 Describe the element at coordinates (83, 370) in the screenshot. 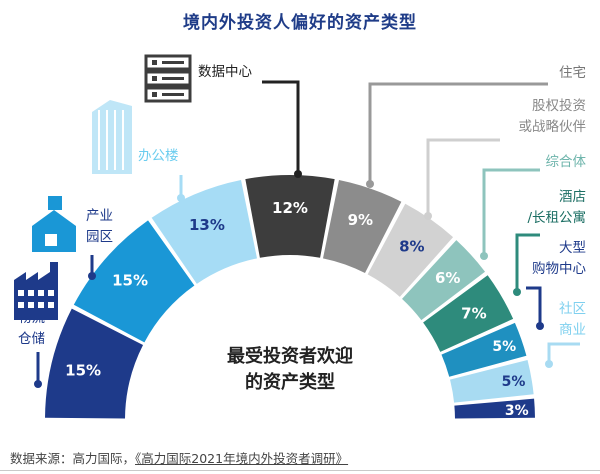

I see `value-label-1: 15%` at that location.